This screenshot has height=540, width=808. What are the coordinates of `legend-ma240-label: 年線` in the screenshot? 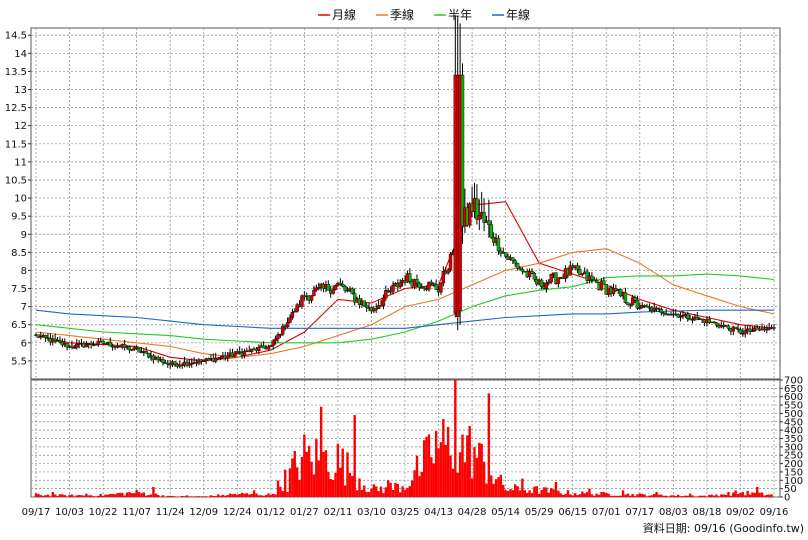 It's located at (518, 14).